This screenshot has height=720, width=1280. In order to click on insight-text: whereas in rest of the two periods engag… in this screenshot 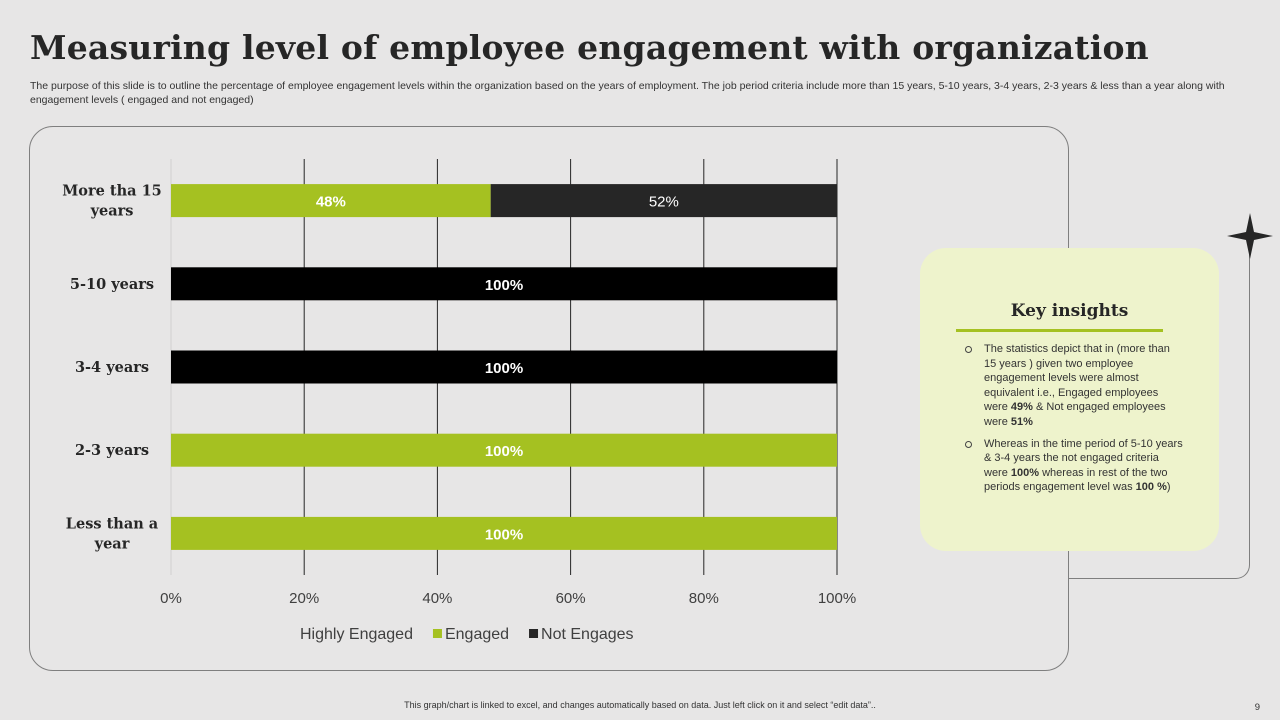, I will do `click(1076, 480)`.